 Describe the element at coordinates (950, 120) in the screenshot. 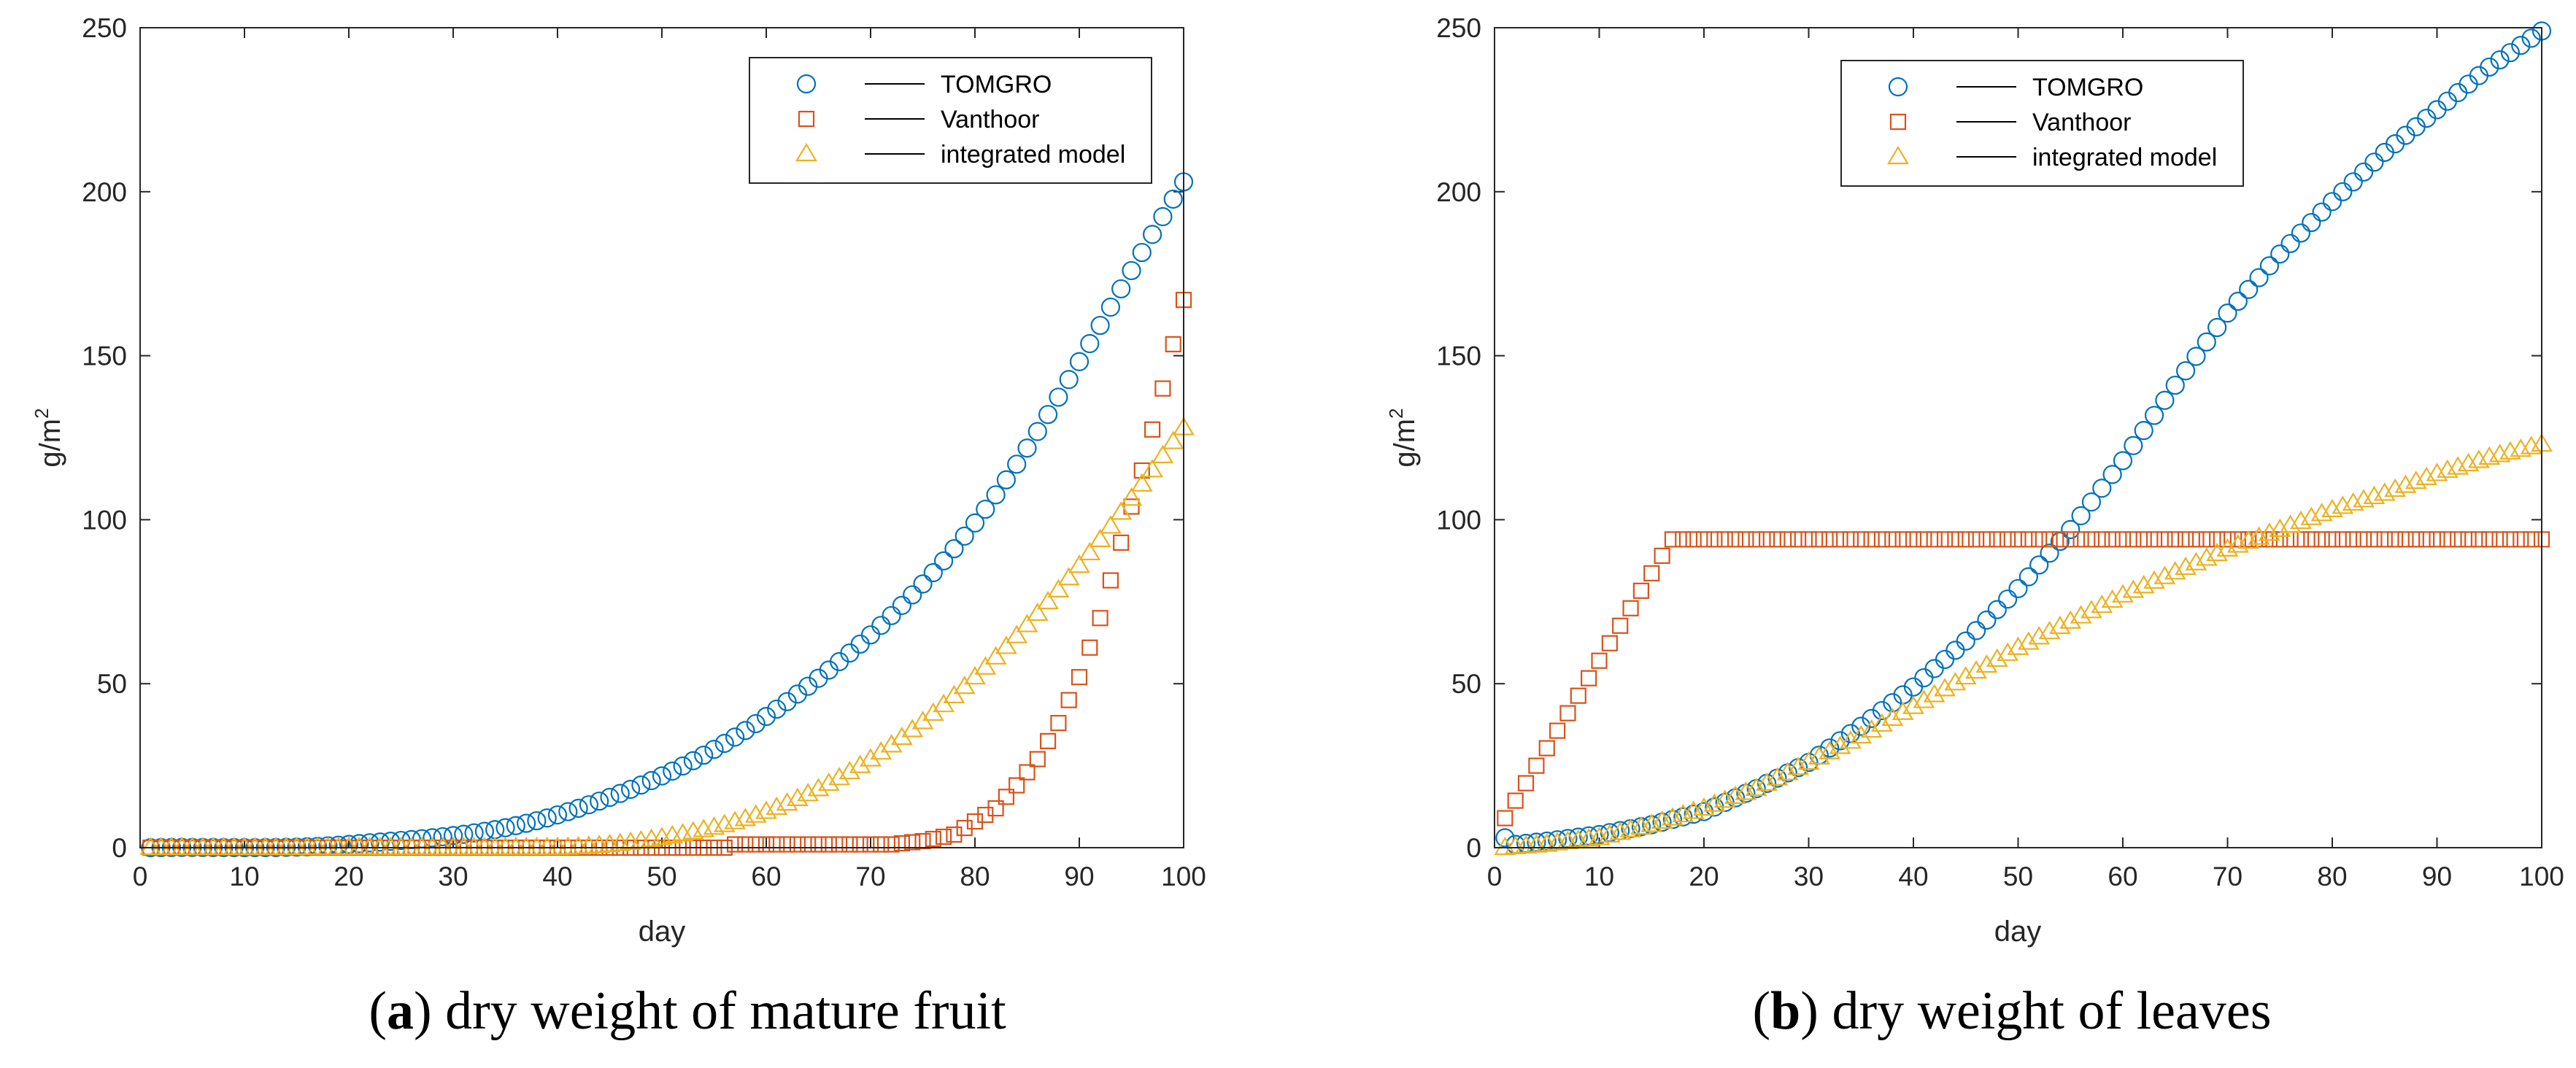

I see `legend-box-a` at that location.